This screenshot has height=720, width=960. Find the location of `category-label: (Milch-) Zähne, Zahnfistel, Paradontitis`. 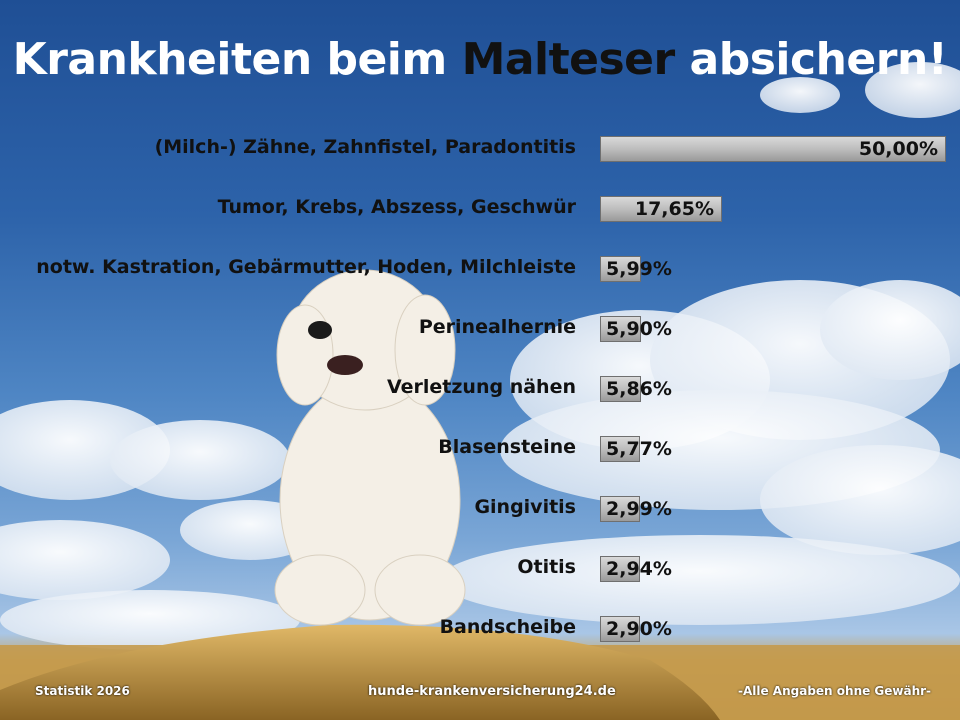

category-label: (Milch-) Zähne, Zahnfistel, Paradontitis is located at coordinates (365, 147).